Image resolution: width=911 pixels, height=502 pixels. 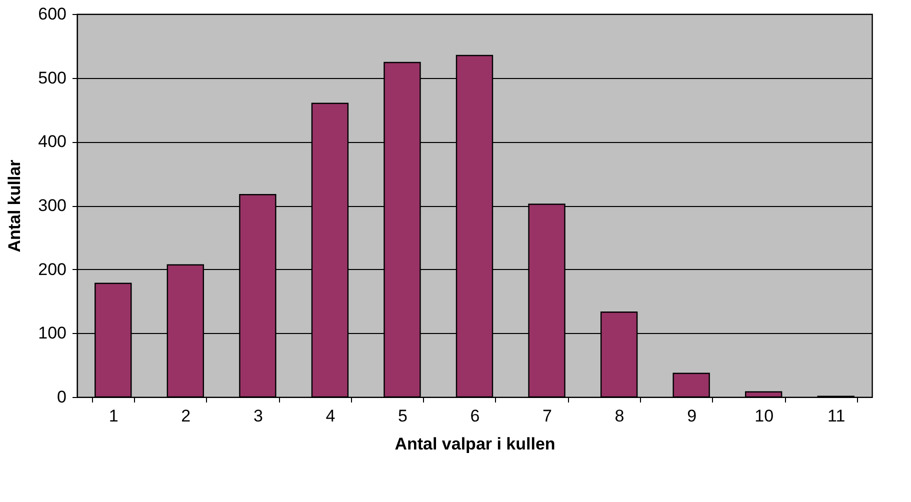 What do you see at coordinates (52, 269) in the screenshot?
I see `y-tick-label: 200` at bounding box center [52, 269].